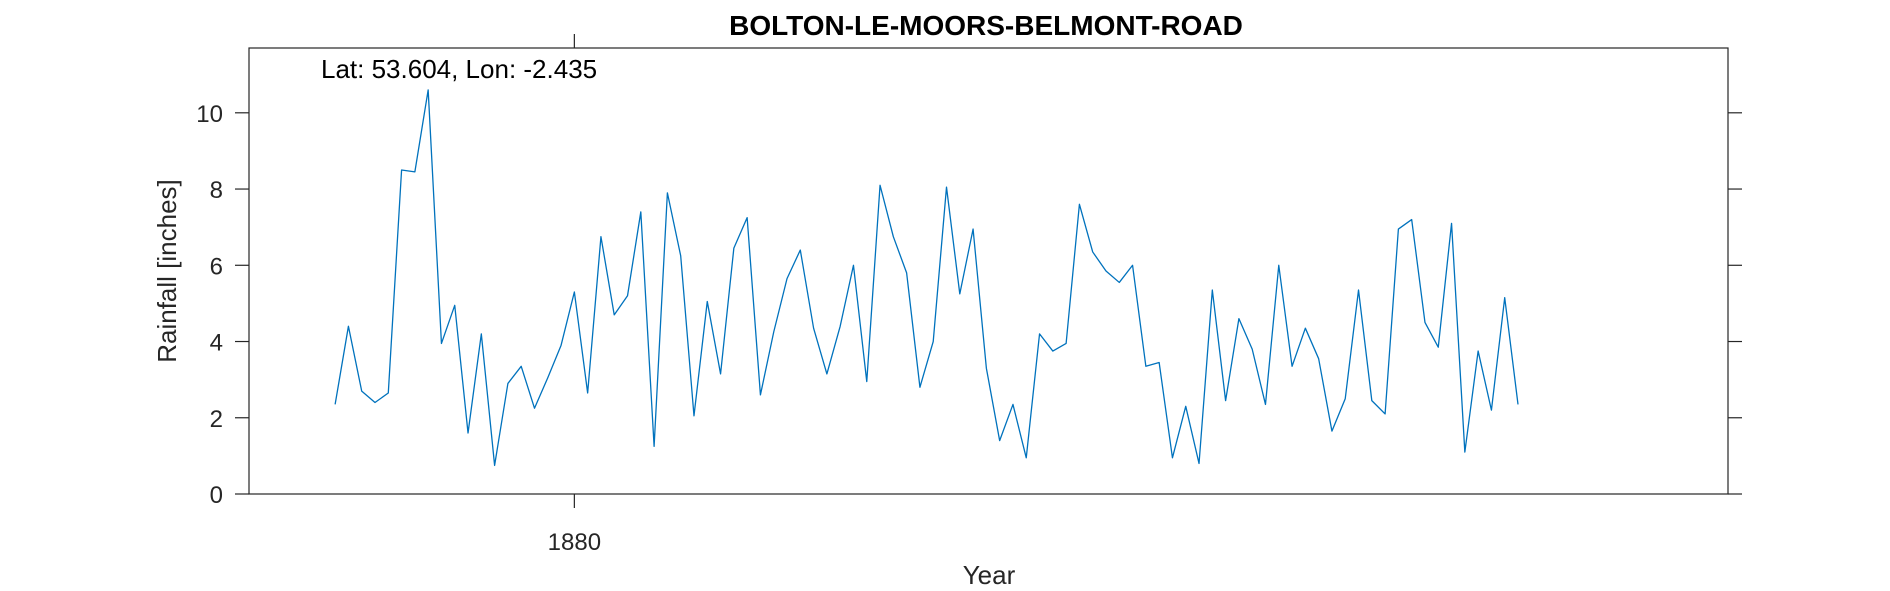 This screenshot has height=591, width=1890. I want to click on y-tick-label: 0, so click(216, 495).